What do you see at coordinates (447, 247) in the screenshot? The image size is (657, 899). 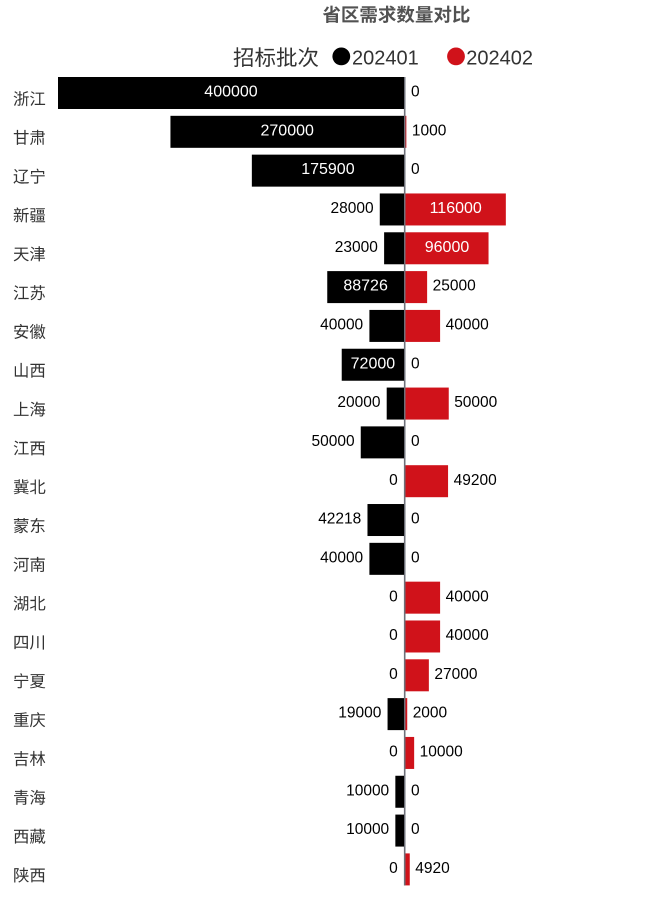 I see `svg-text: 96000` at bounding box center [447, 247].